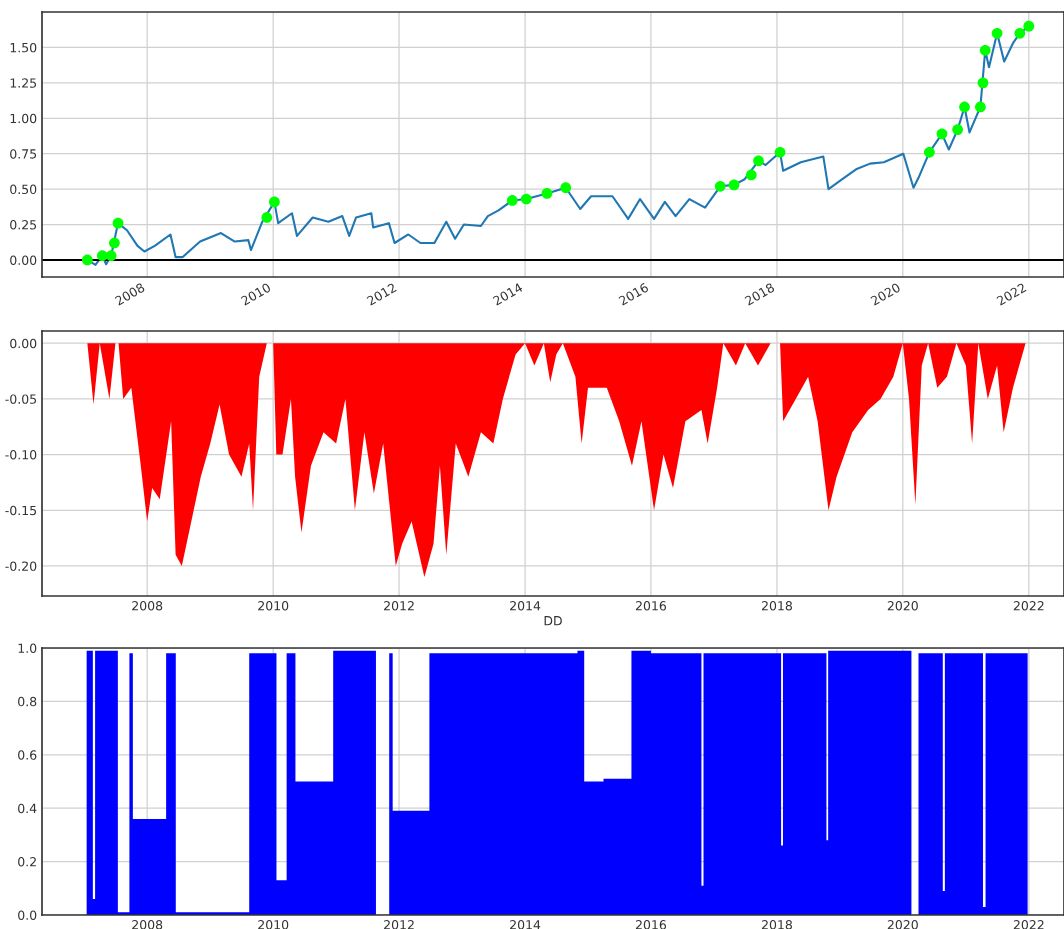 The height and width of the screenshot is (929, 1064). Describe the element at coordinates (27, 755) in the screenshot. I see `y-tick-label: 0.6` at that location.